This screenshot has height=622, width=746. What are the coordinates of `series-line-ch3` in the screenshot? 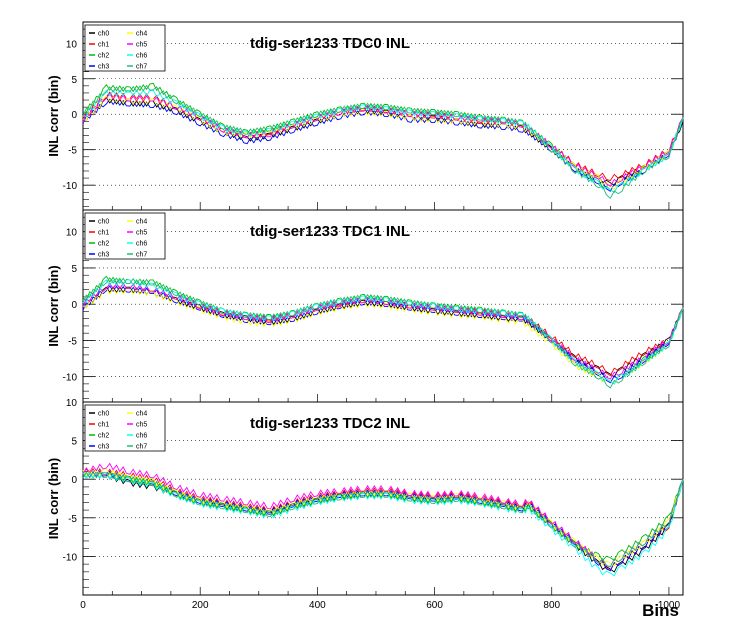 It's located at (383, 521).